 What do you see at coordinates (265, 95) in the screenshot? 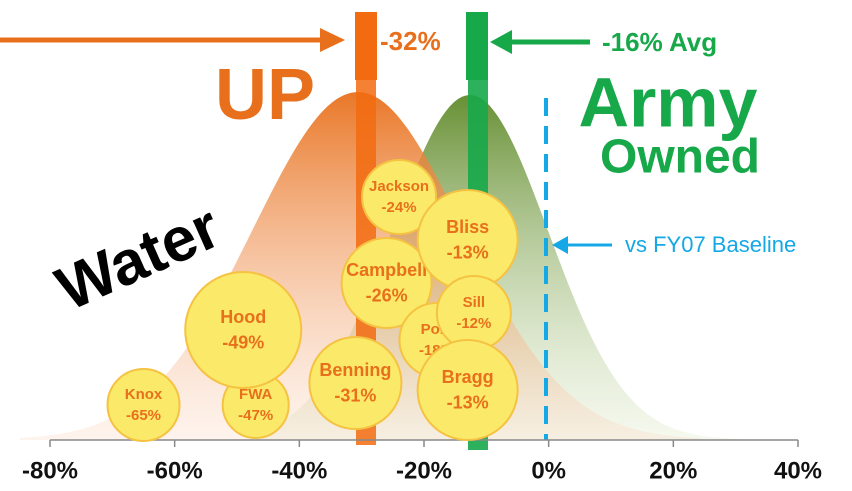
I see `up-title: UP` at bounding box center [265, 95].